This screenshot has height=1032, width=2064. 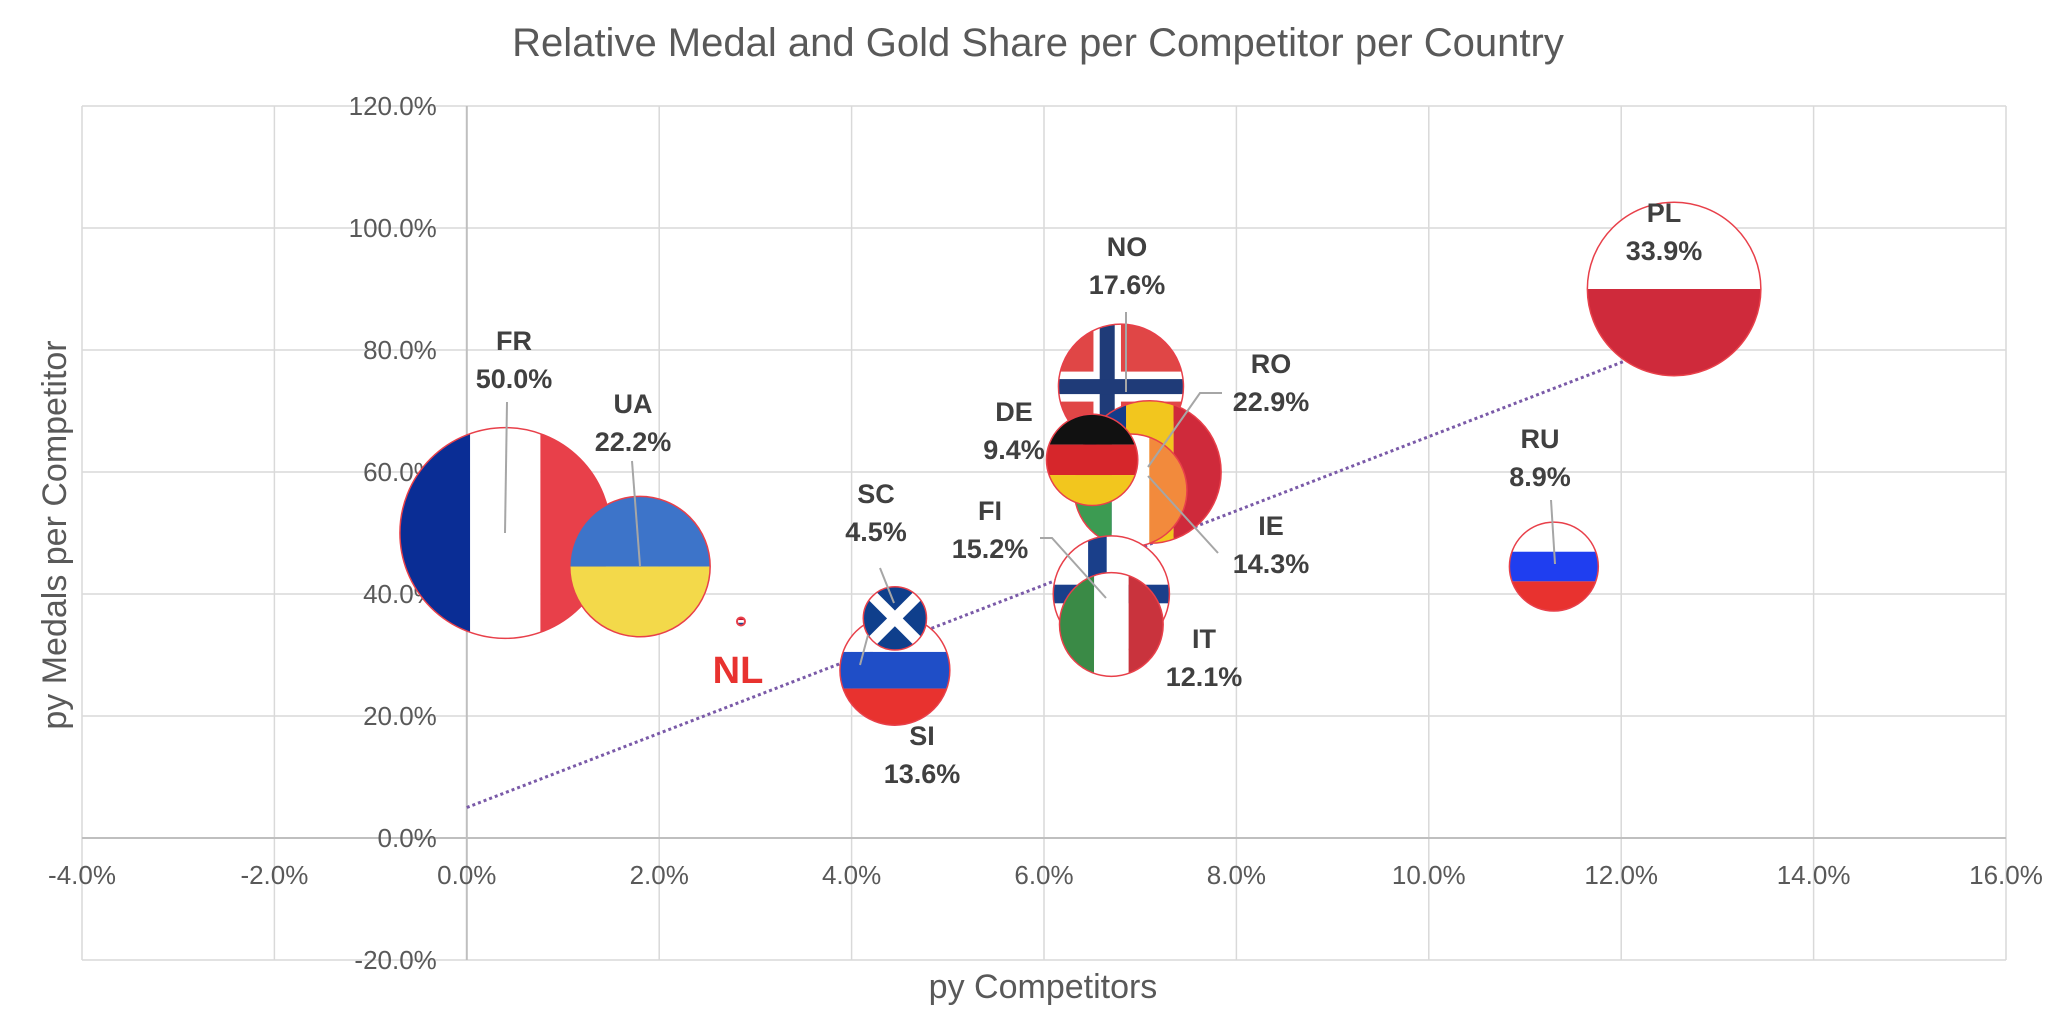 I want to click on x-tick-label: 16.0%, so click(x=2006, y=875).